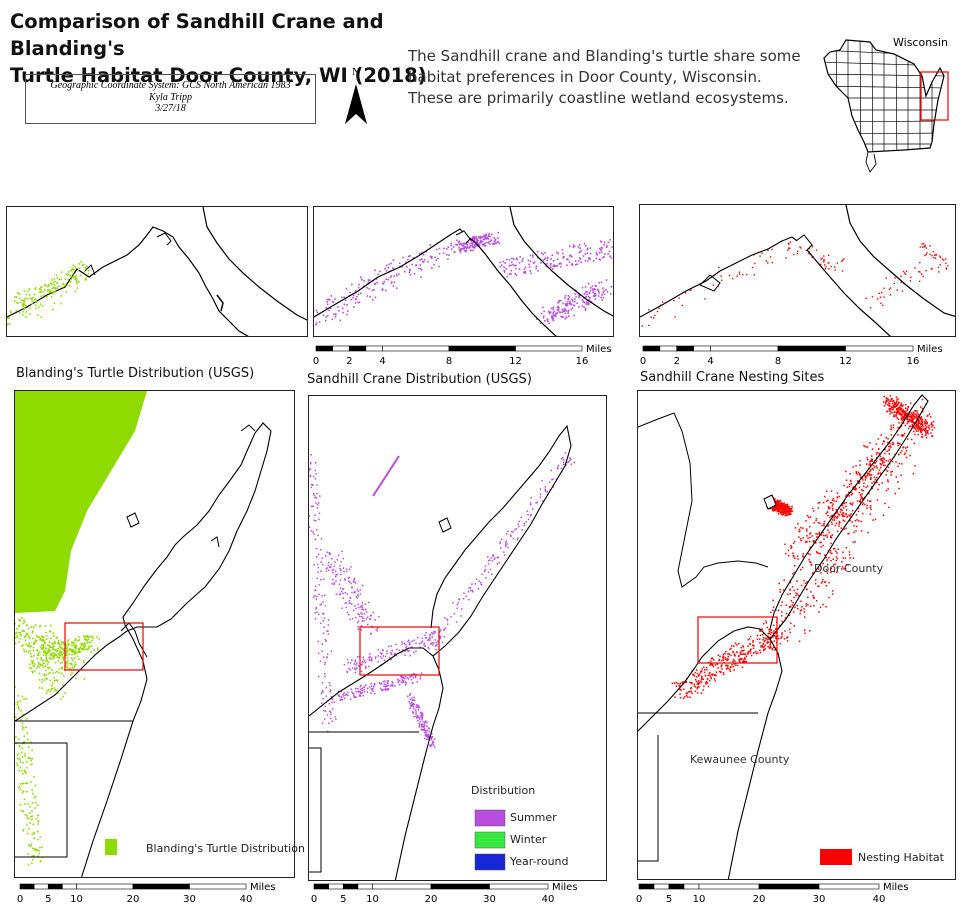 This screenshot has width=964, height=913. What do you see at coordinates (463, 271) in the screenshot?
I see `crane-inset-frame` at bounding box center [463, 271].